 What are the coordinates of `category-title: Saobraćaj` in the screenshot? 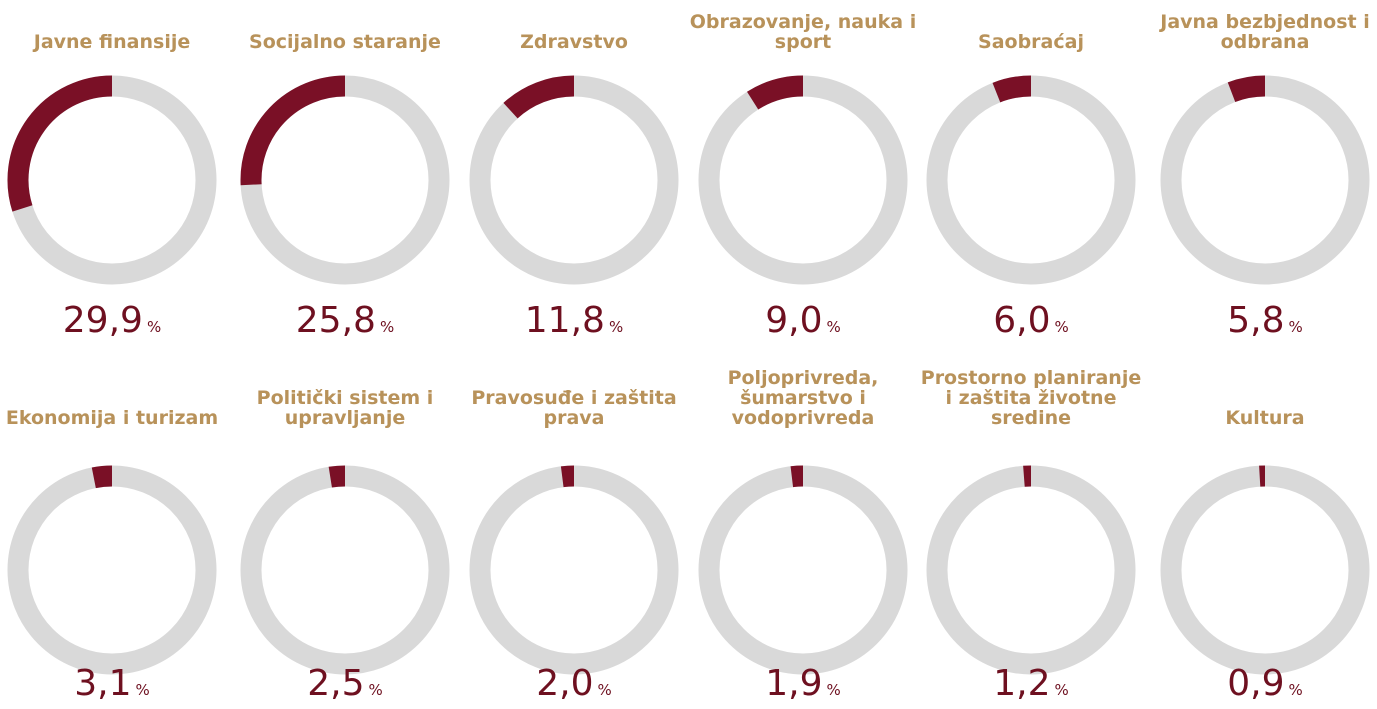 It's located at (1031, 42).